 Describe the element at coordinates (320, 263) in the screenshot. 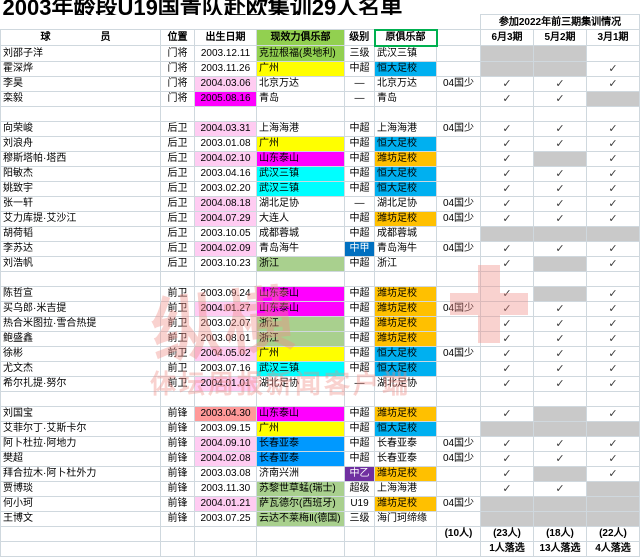

I see `table-row: 刘浩帆 后卫 2003.10.23 浙江 中超 浙江 ✓ ✓` at that location.